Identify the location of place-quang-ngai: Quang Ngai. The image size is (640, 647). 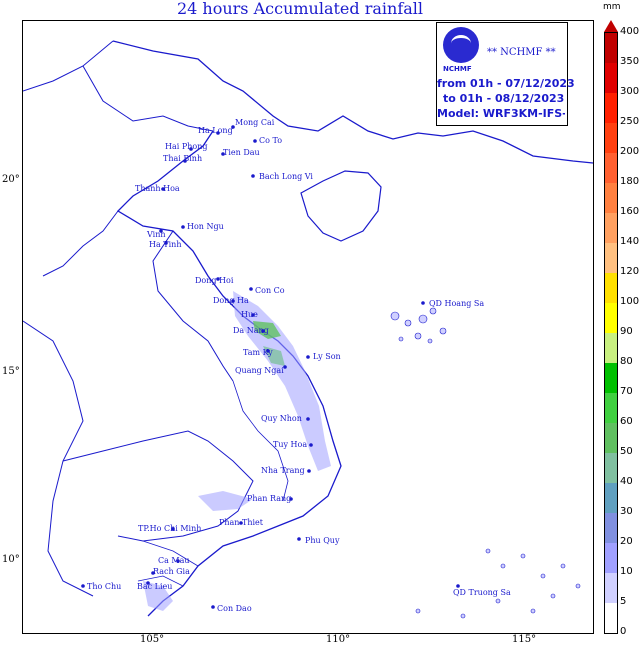
(259, 370).